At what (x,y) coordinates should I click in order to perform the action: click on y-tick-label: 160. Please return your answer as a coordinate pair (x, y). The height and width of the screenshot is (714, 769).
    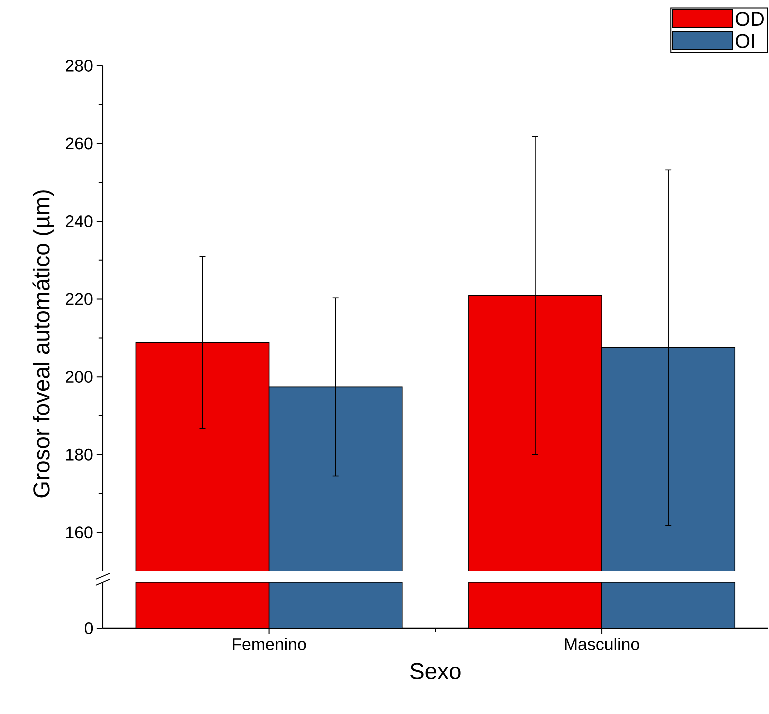
    Looking at the image, I should click on (79, 532).